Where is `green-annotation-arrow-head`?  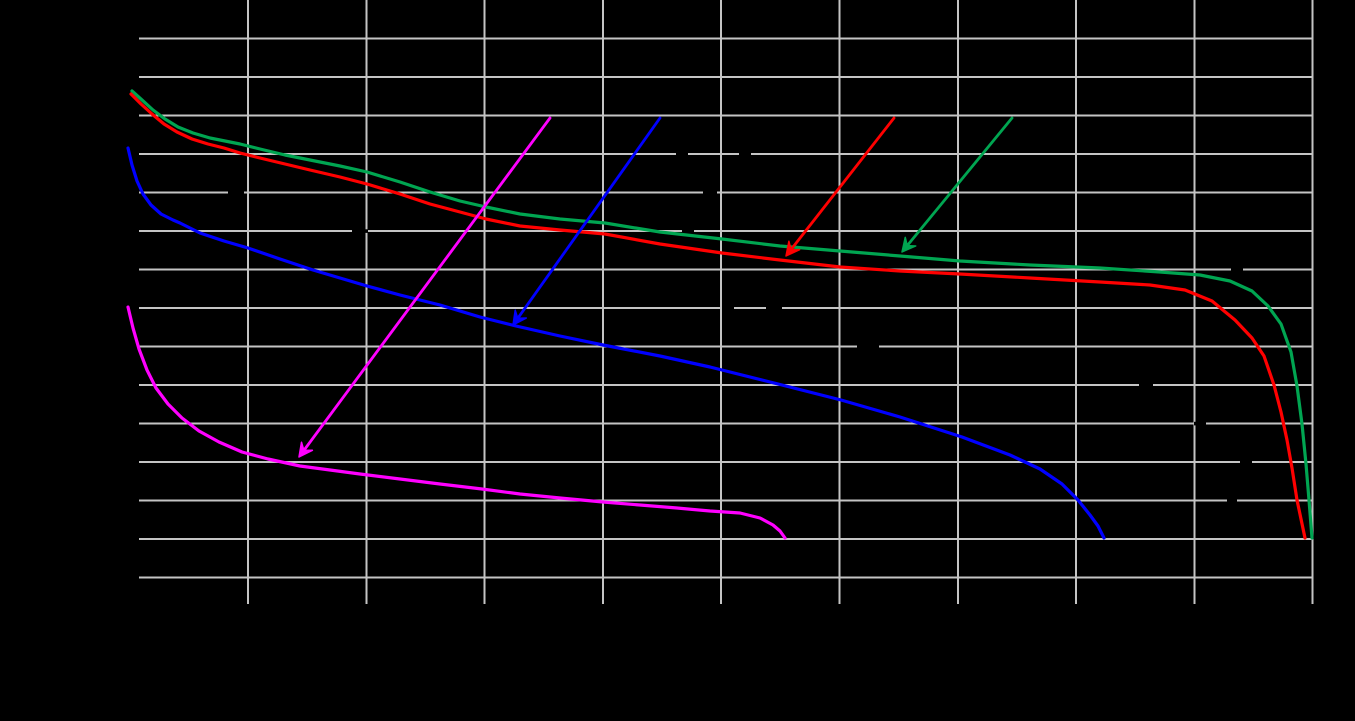 green-annotation-arrow-head is located at coordinates (909, 244).